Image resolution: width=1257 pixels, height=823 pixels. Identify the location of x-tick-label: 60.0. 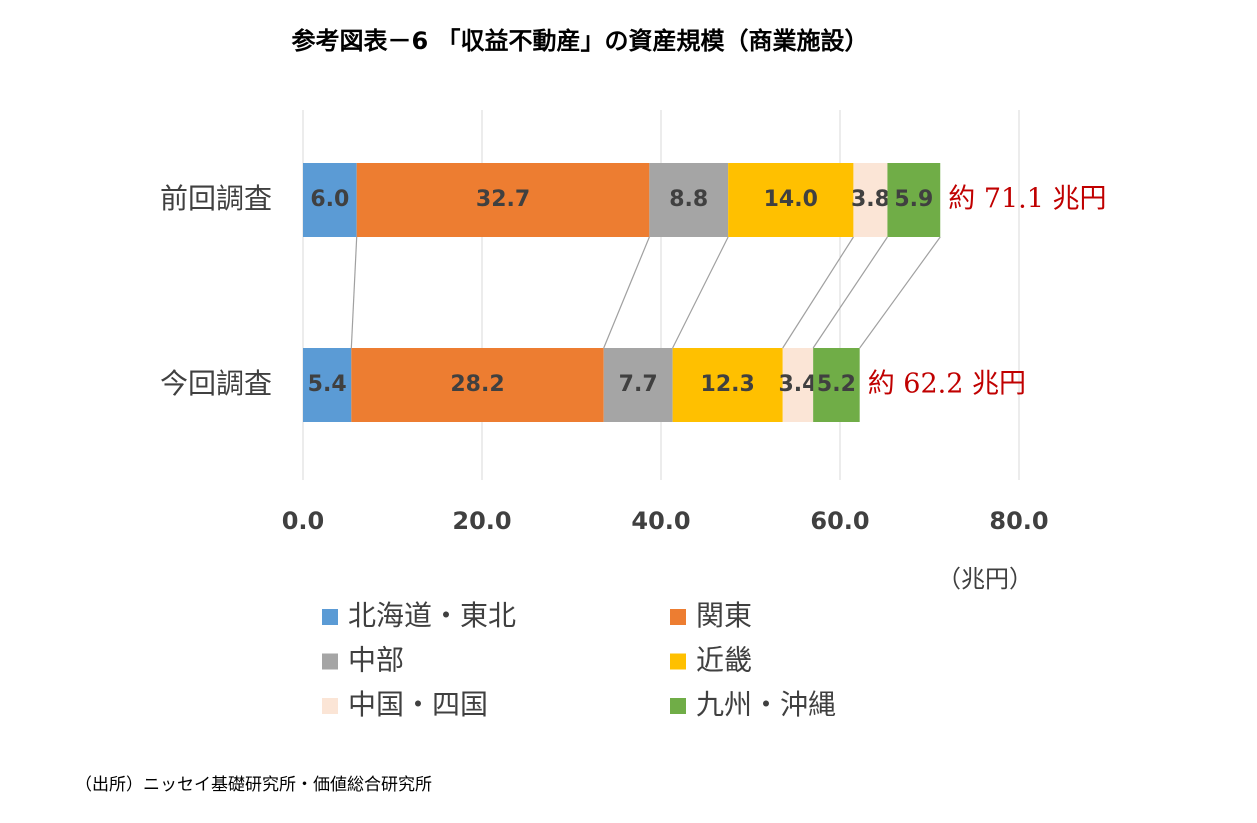
(839, 521).